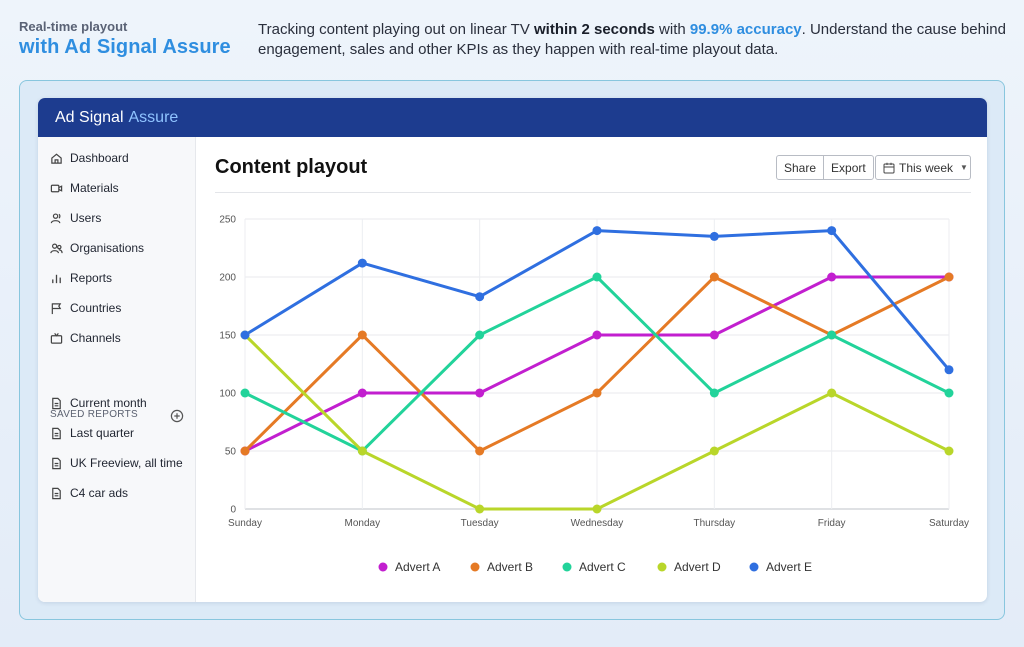 This screenshot has width=1024, height=647. I want to click on y-tick-label: 50, so click(231, 452).